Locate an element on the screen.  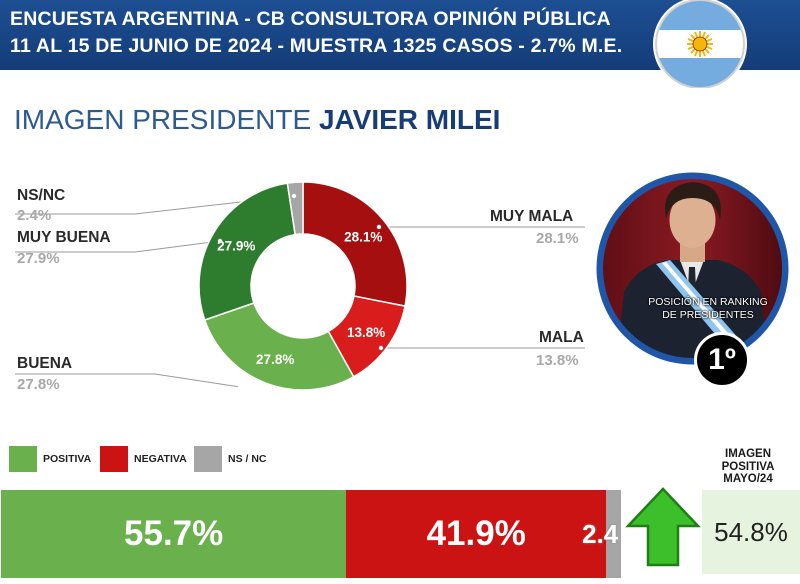
ranking-badge: 1º is located at coordinates (722, 360).